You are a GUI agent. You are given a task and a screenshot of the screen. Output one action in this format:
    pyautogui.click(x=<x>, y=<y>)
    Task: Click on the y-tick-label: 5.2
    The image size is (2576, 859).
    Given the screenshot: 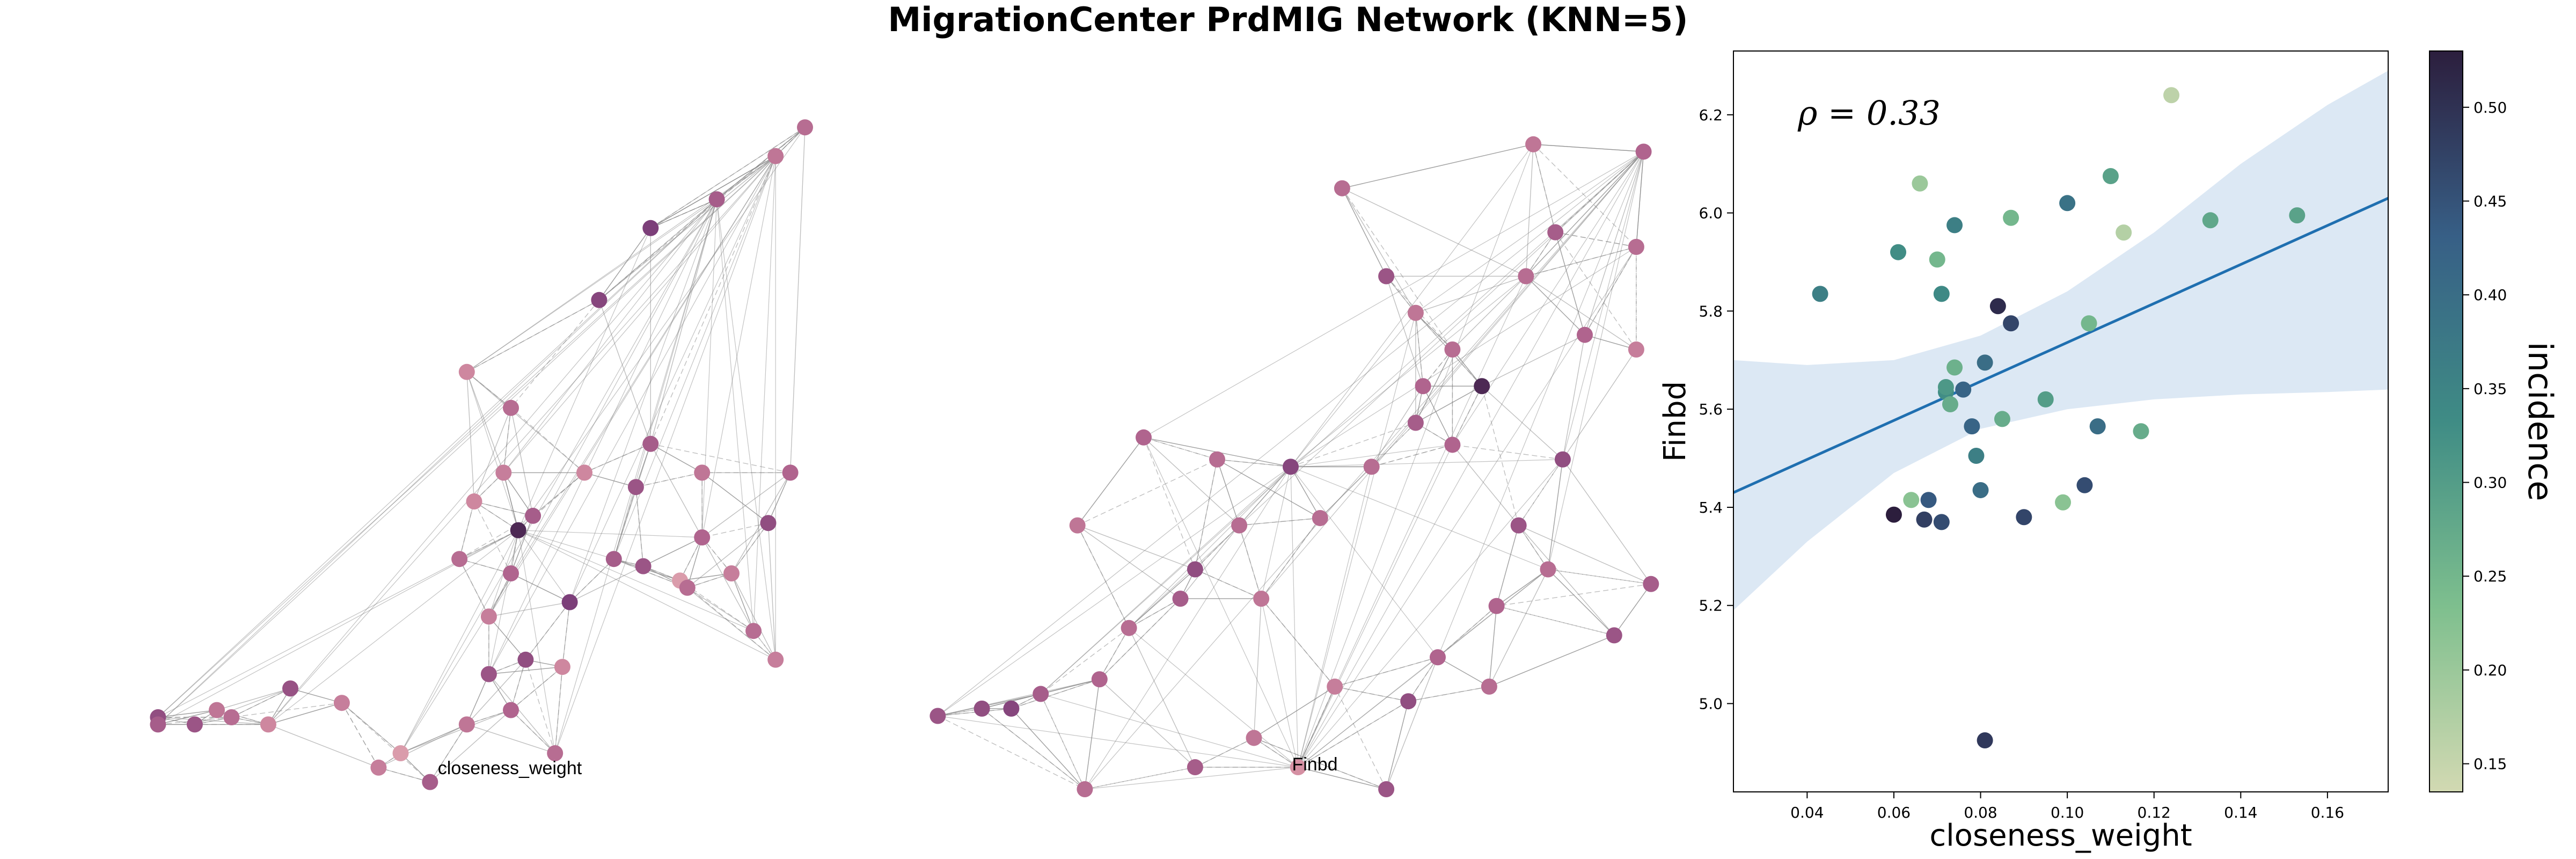 What is the action you would take?
    pyautogui.click(x=1711, y=606)
    